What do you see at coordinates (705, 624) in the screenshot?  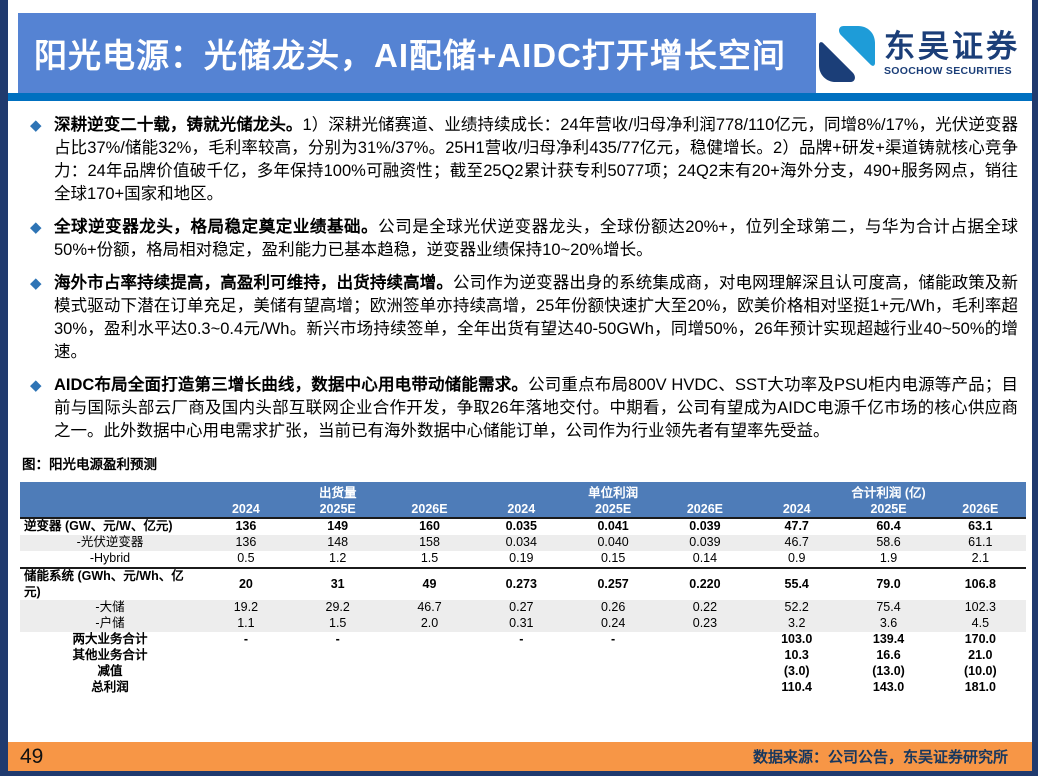 I see `table-cell: 0.23` at bounding box center [705, 624].